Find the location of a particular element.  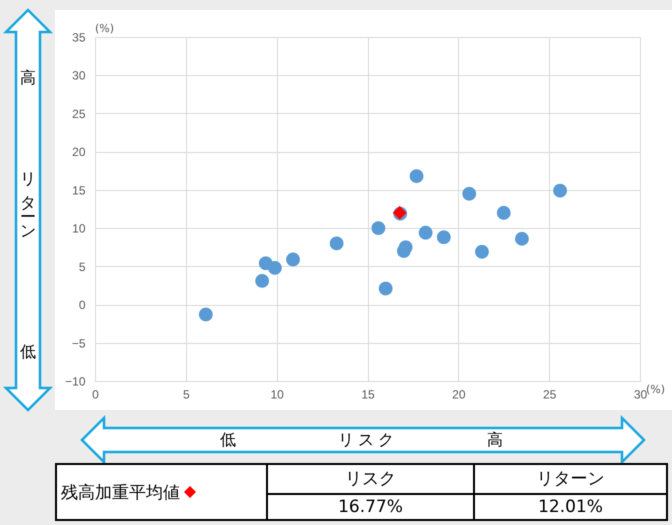

text: 12.01% is located at coordinates (570, 507).